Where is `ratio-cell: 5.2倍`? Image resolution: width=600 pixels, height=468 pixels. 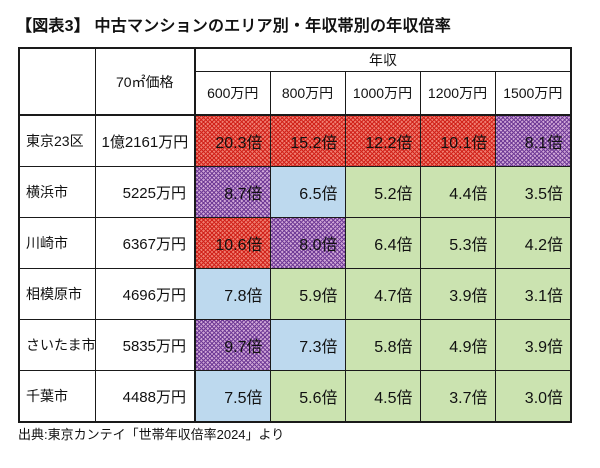 ratio-cell: 5.2倍 is located at coordinates (382, 192).